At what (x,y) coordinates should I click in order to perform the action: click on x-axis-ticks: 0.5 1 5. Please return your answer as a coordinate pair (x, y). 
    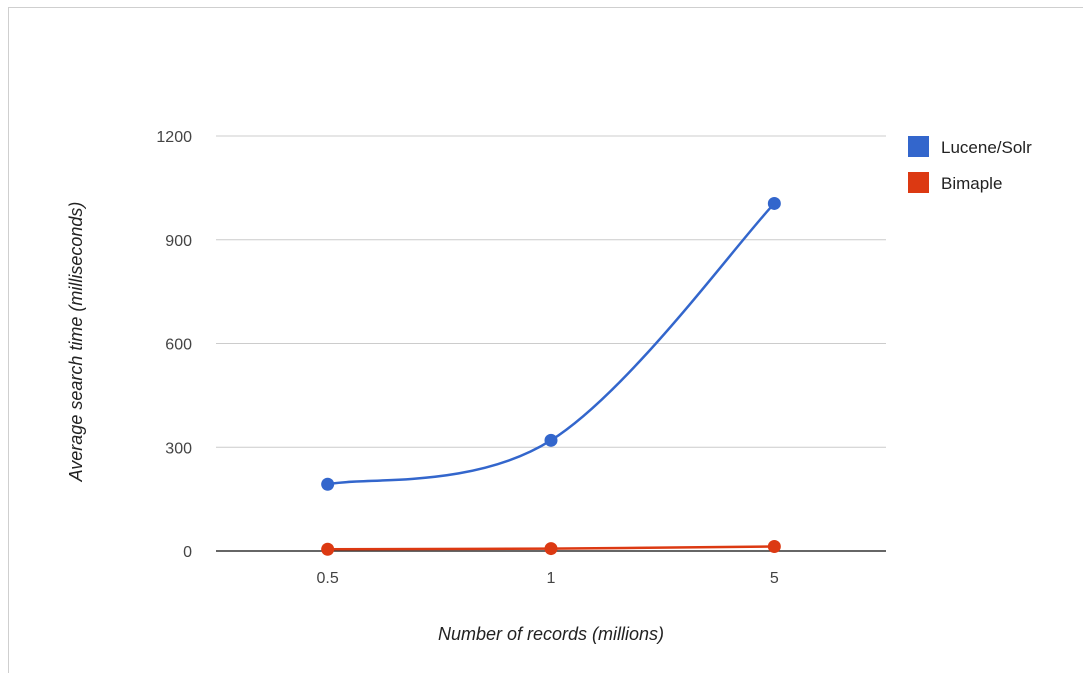
    Looking at the image, I should click on (548, 578).